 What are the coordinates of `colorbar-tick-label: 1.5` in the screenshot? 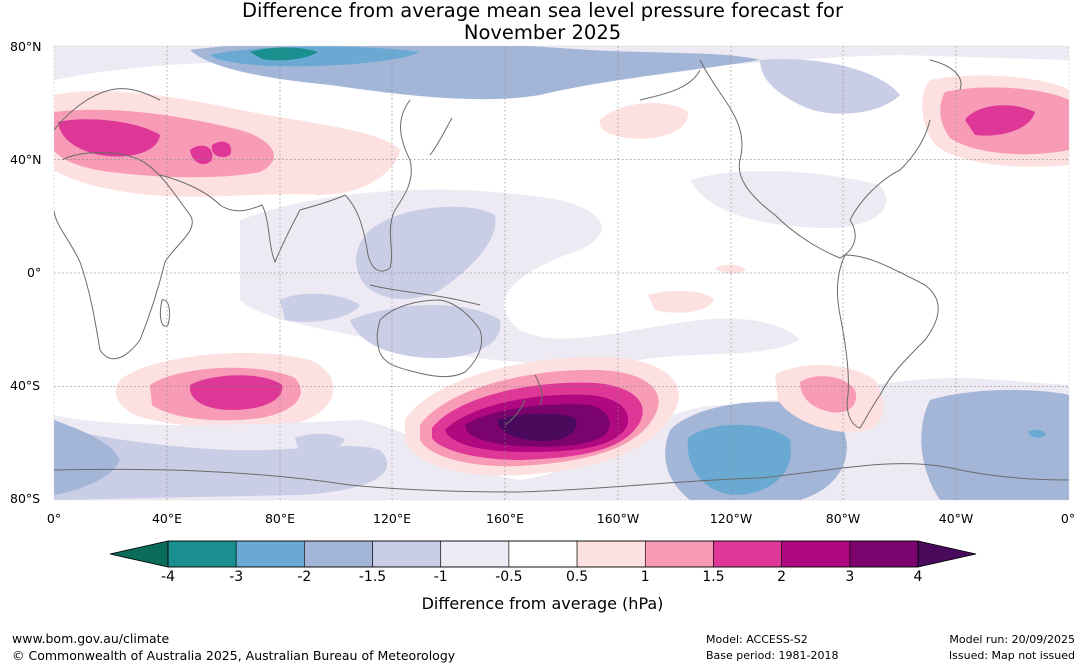 It's located at (713, 577).